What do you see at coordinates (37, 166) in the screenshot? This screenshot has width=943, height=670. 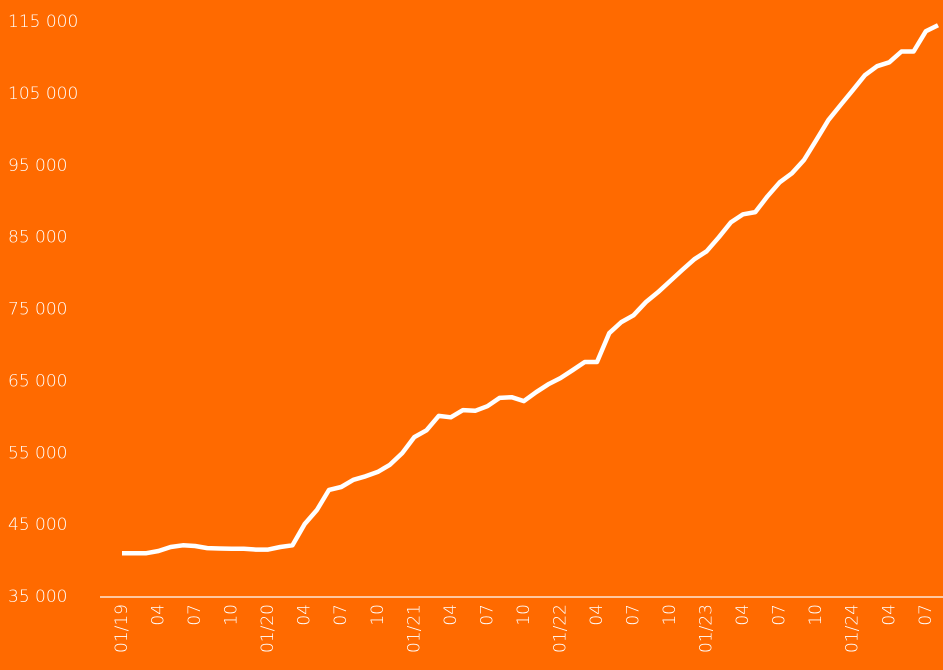 I see `y-tick-label: 95 000` at bounding box center [37, 166].